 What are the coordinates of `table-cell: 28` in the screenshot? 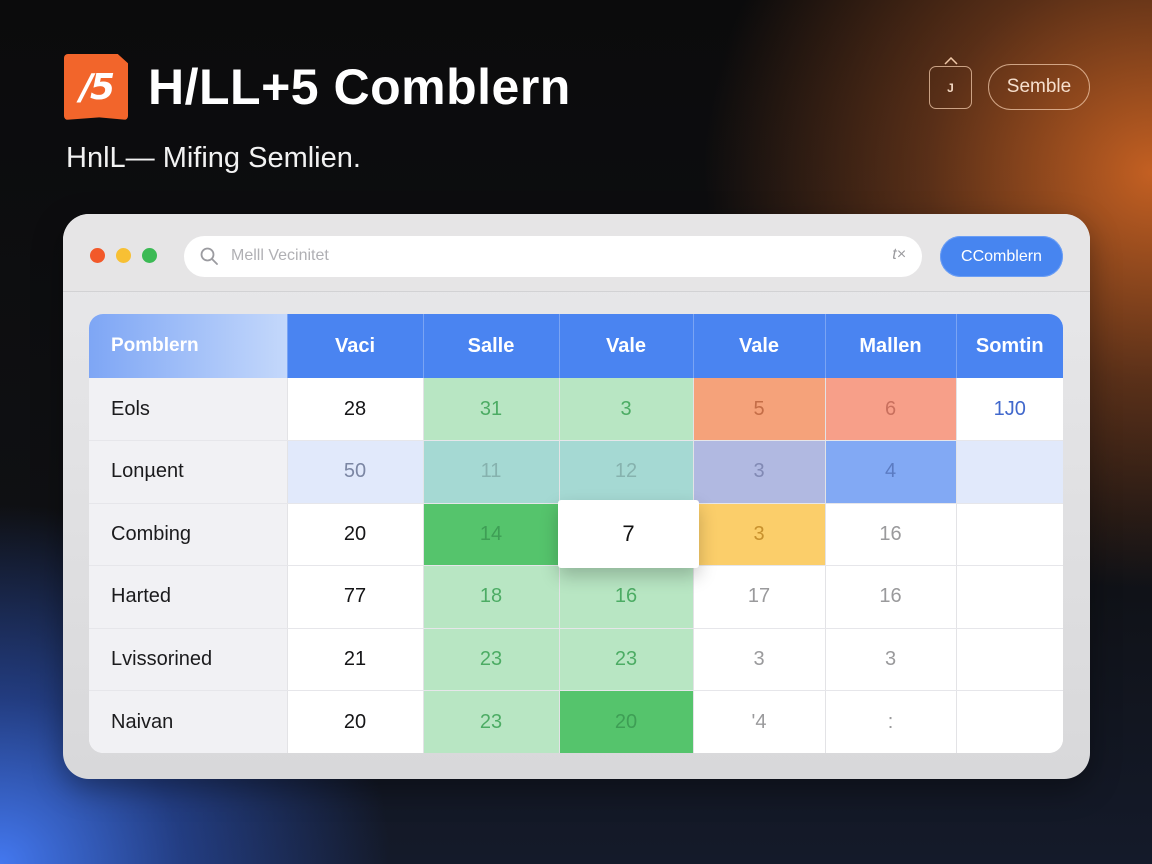 It's located at (355, 409).